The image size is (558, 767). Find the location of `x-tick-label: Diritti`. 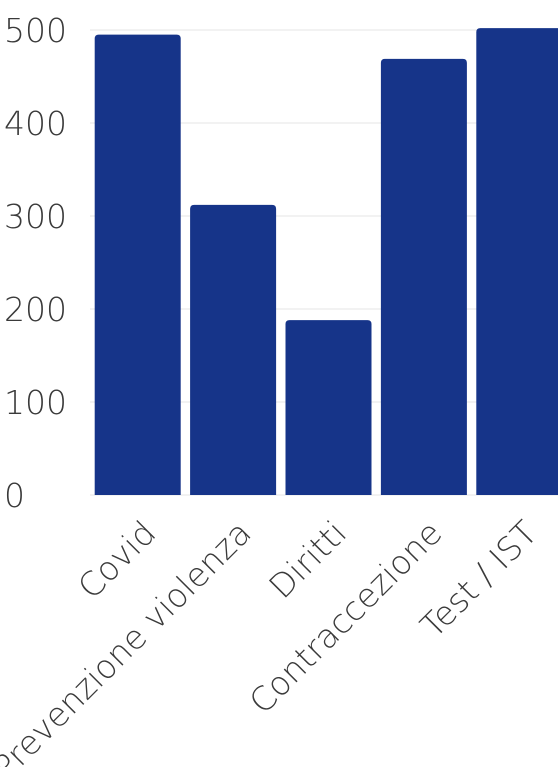

x-tick-label: Diritti is located at coordinates (307, 559).